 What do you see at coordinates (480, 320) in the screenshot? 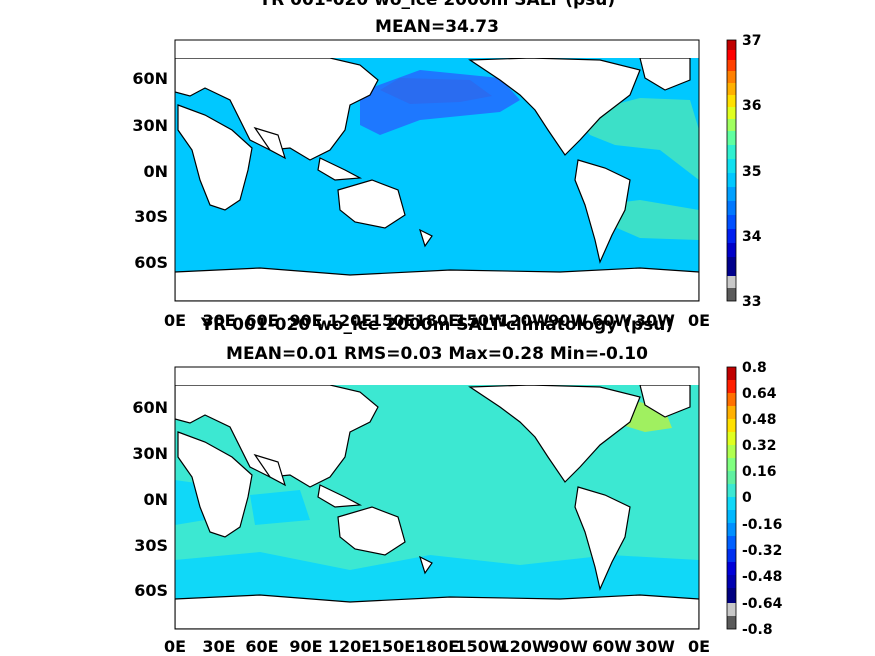
I see `panel1-xtick: 150W` at bounding box center [480, 320].